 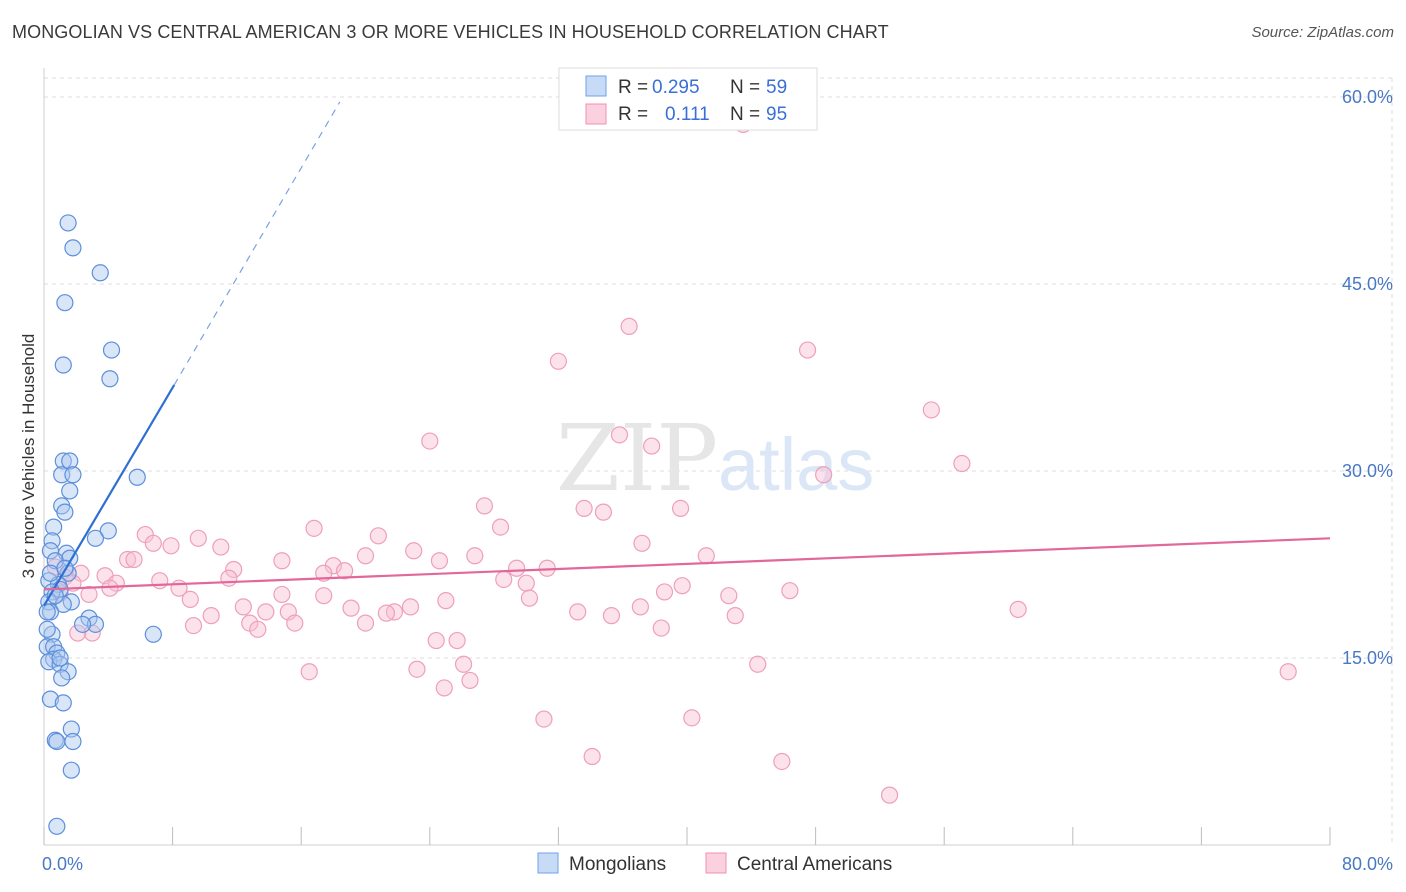 What do you see at coordinates (1367, 658) in the screenshot?
I see `y-tick-label-15: 15.0%` at bounding box center [1367, 658].